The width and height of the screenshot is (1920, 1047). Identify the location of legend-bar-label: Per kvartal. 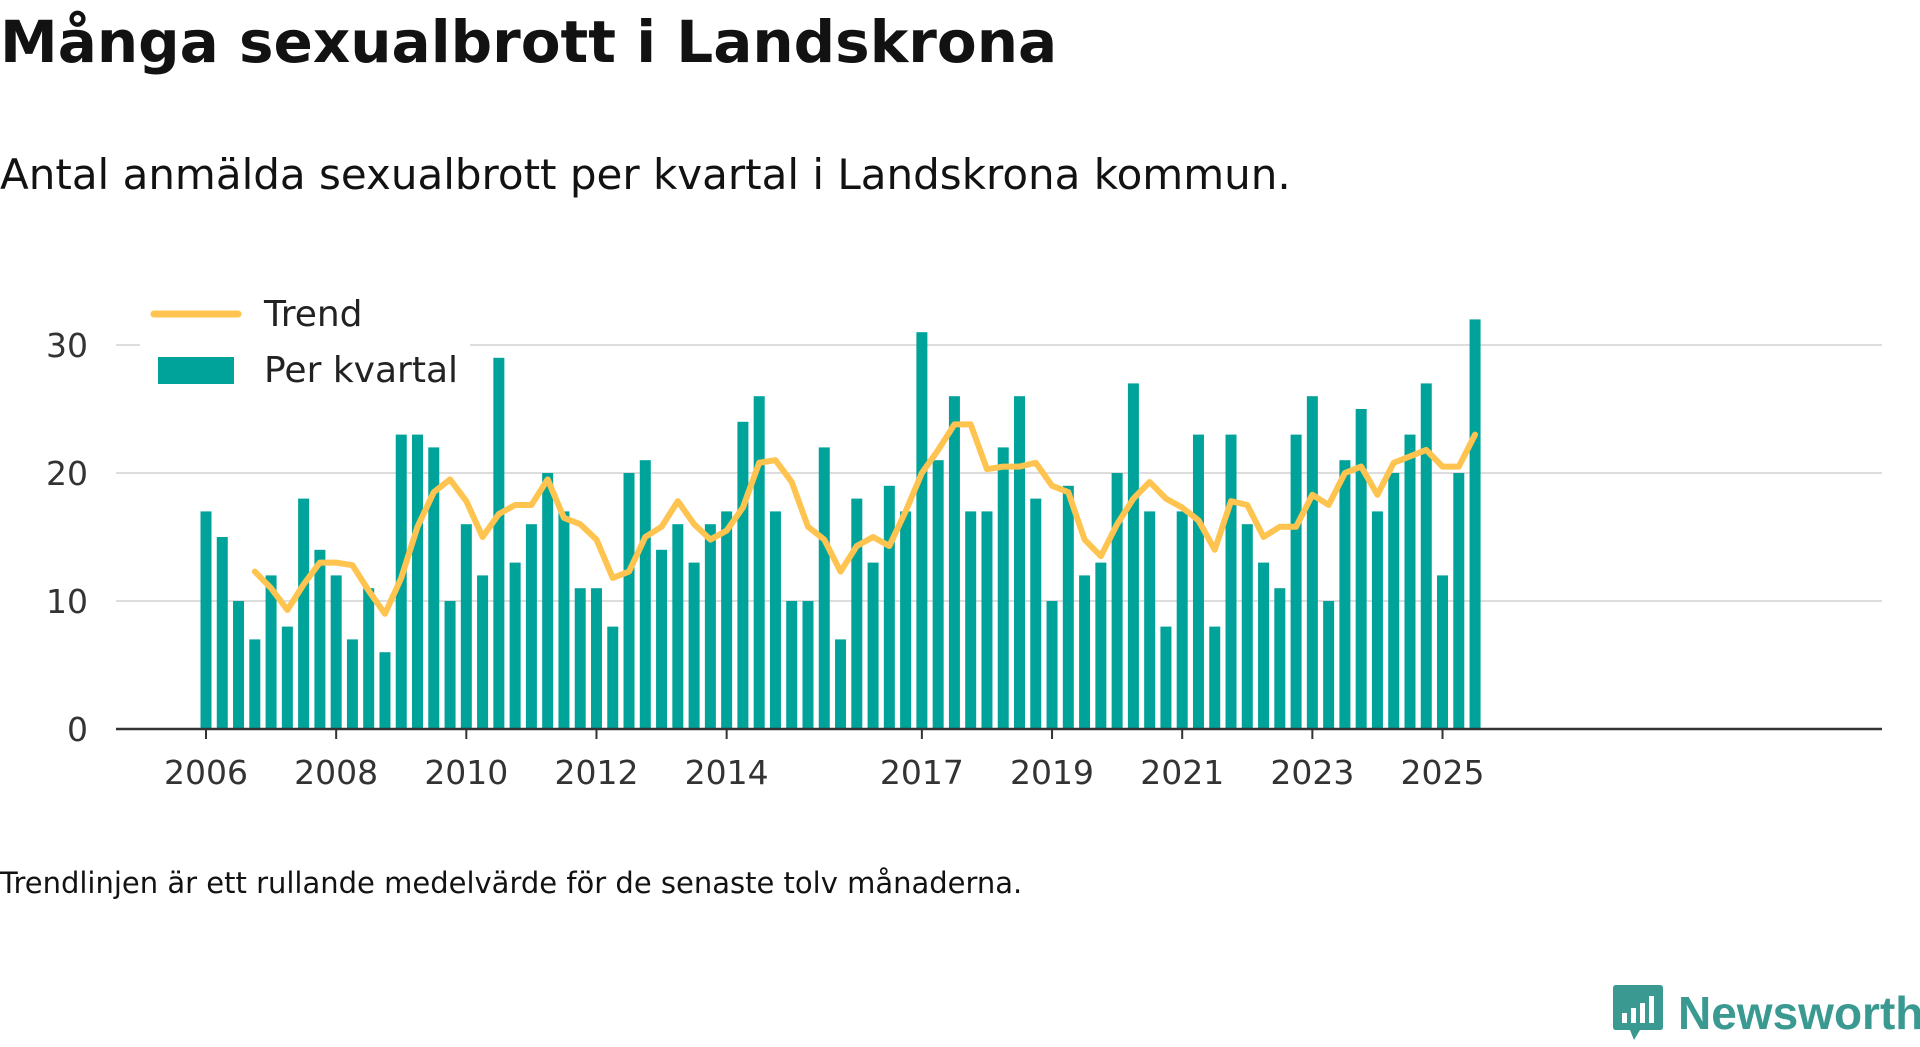
(361, 370).